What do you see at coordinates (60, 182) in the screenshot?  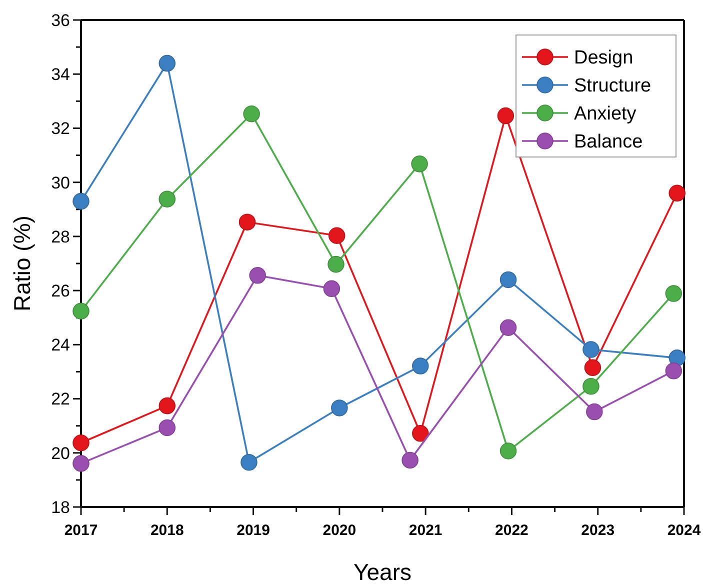 I see `y-tick-label: 30` at bounding box center [60, 182].